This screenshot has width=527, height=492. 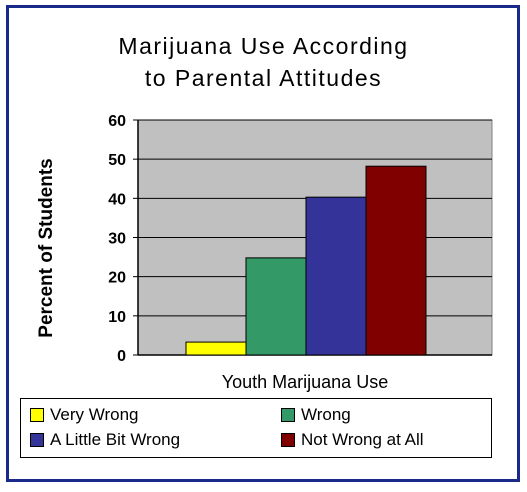 What do you see at coordinates (336, 276) in the screenshot?
I see `bar-a-little-bit-wrong` at bounding box center [336, 276].